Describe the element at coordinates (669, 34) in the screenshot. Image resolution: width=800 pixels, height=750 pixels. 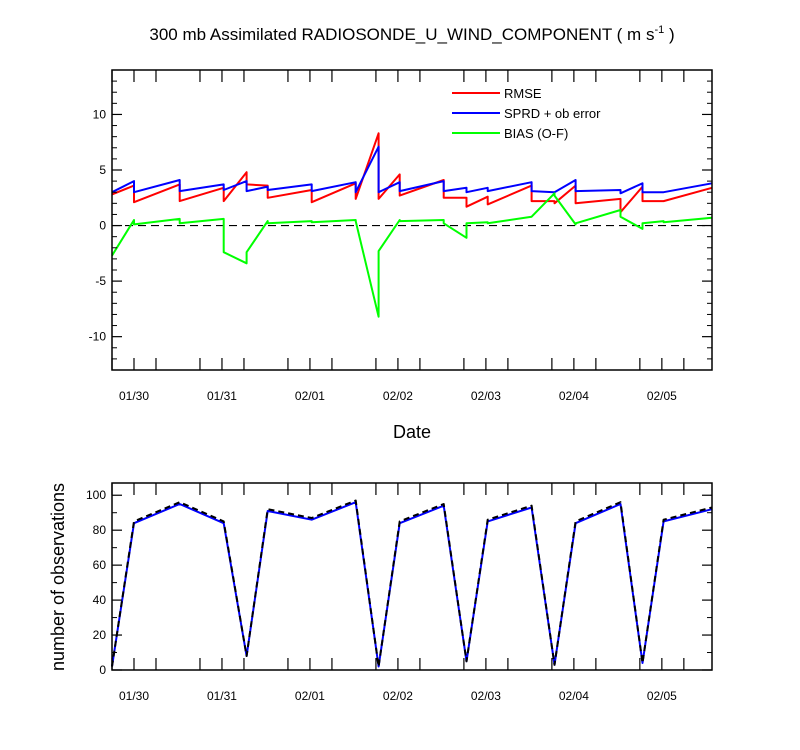
I see `chart-title-suffix: )` at that location.